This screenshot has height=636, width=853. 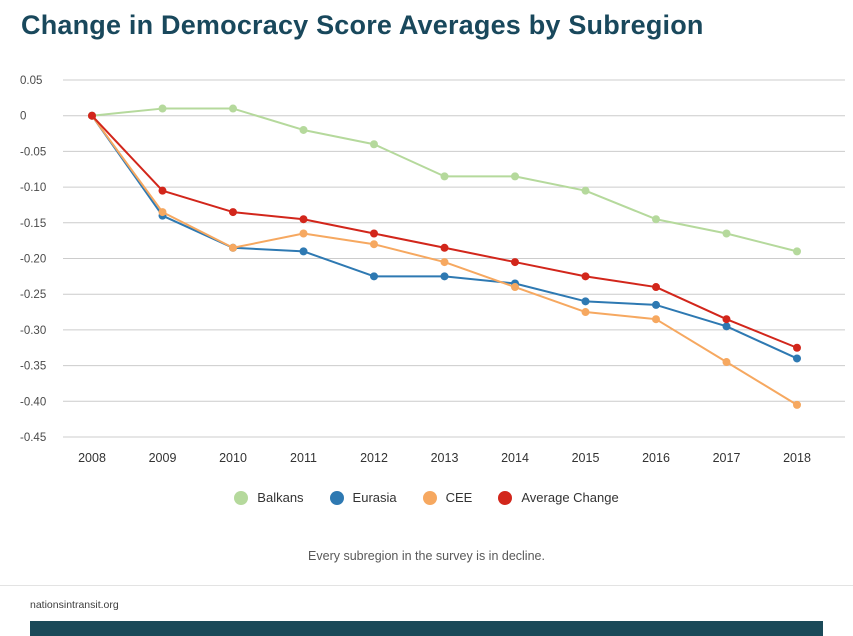 What do you see at coordinates (656, 458) in the screenshot?
I see `x-tick-label: 2016` at bounding box center [656, 458].